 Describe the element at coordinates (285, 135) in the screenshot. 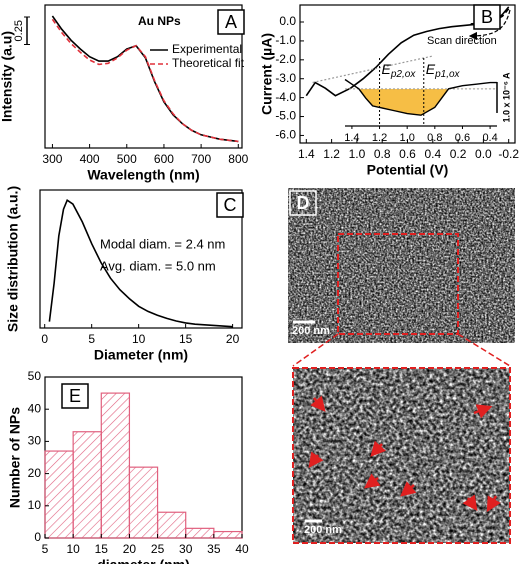

I see `y-tick-label: -6.0` at that location.